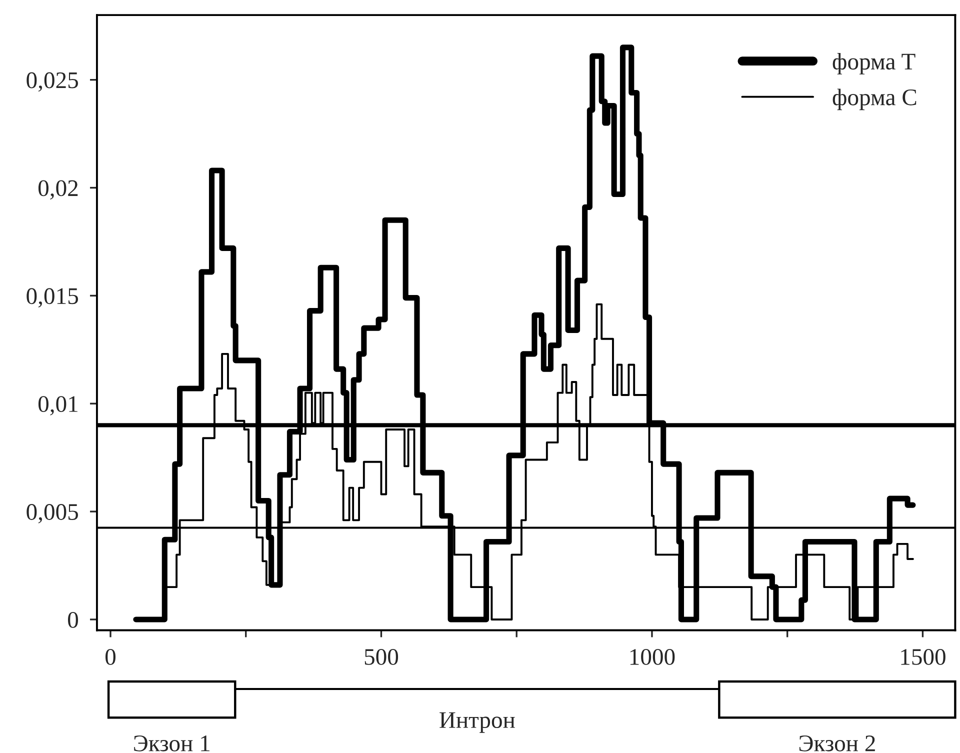 The height and width of the screenshot is (753, 960). I want to click on y-tick-label: 0,02, so click(58, 190).